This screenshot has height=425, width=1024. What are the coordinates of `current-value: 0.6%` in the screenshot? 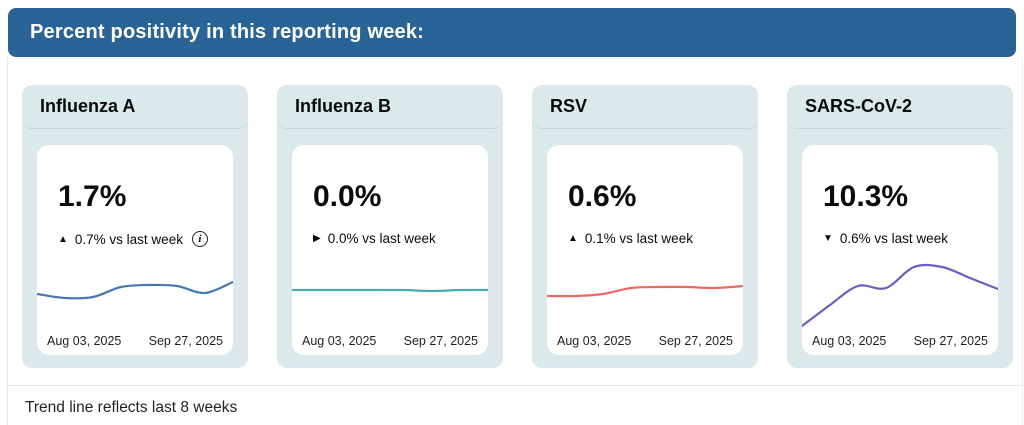 It's located at (602, 196).